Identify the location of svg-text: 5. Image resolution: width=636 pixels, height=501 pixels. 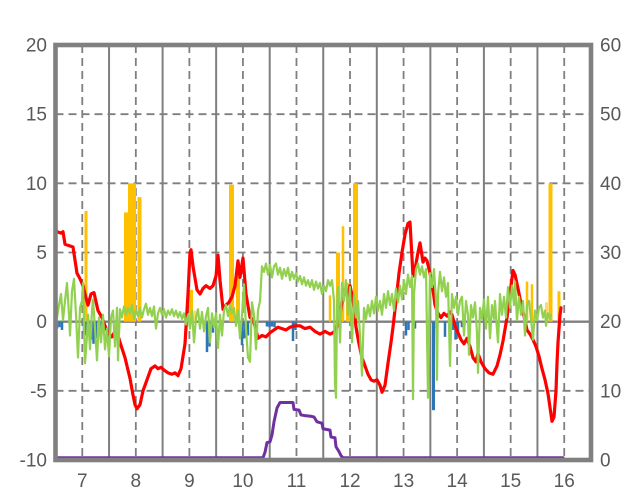
(41, 253).